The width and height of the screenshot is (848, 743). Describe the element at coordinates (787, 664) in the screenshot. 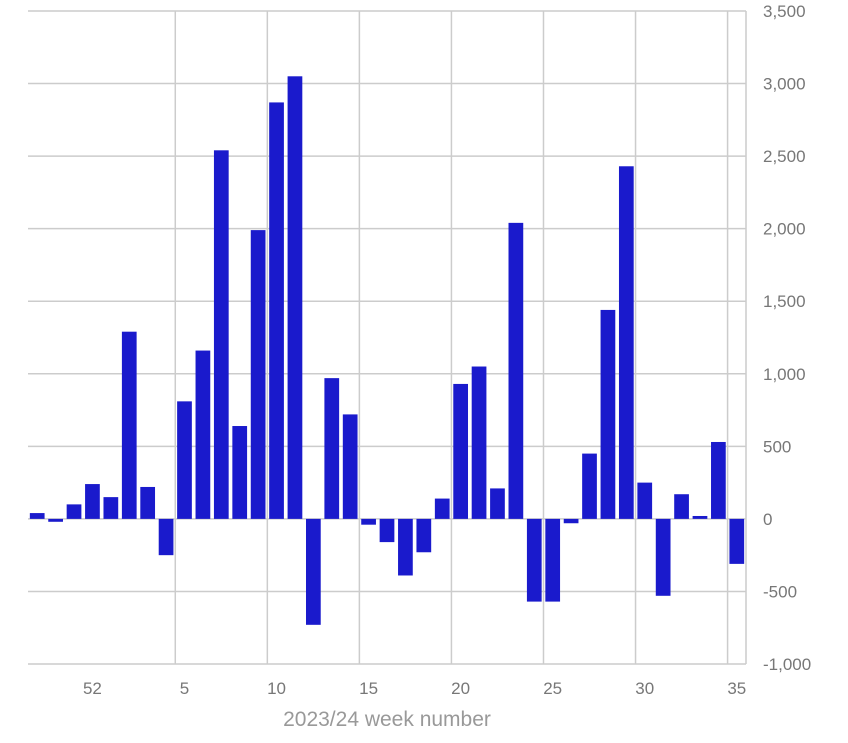

I see `y-tick-label: -1,000` at that location.